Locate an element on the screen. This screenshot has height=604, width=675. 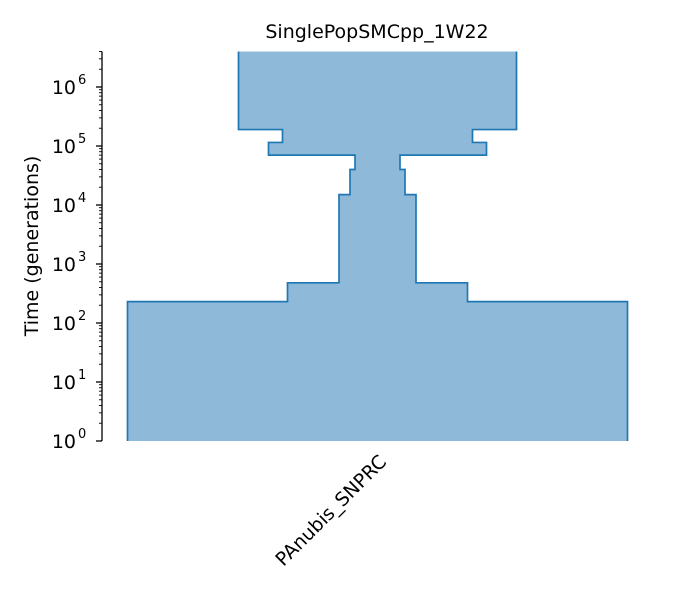
y-tick-exponent: 5 is located at coordinates (82, 139).